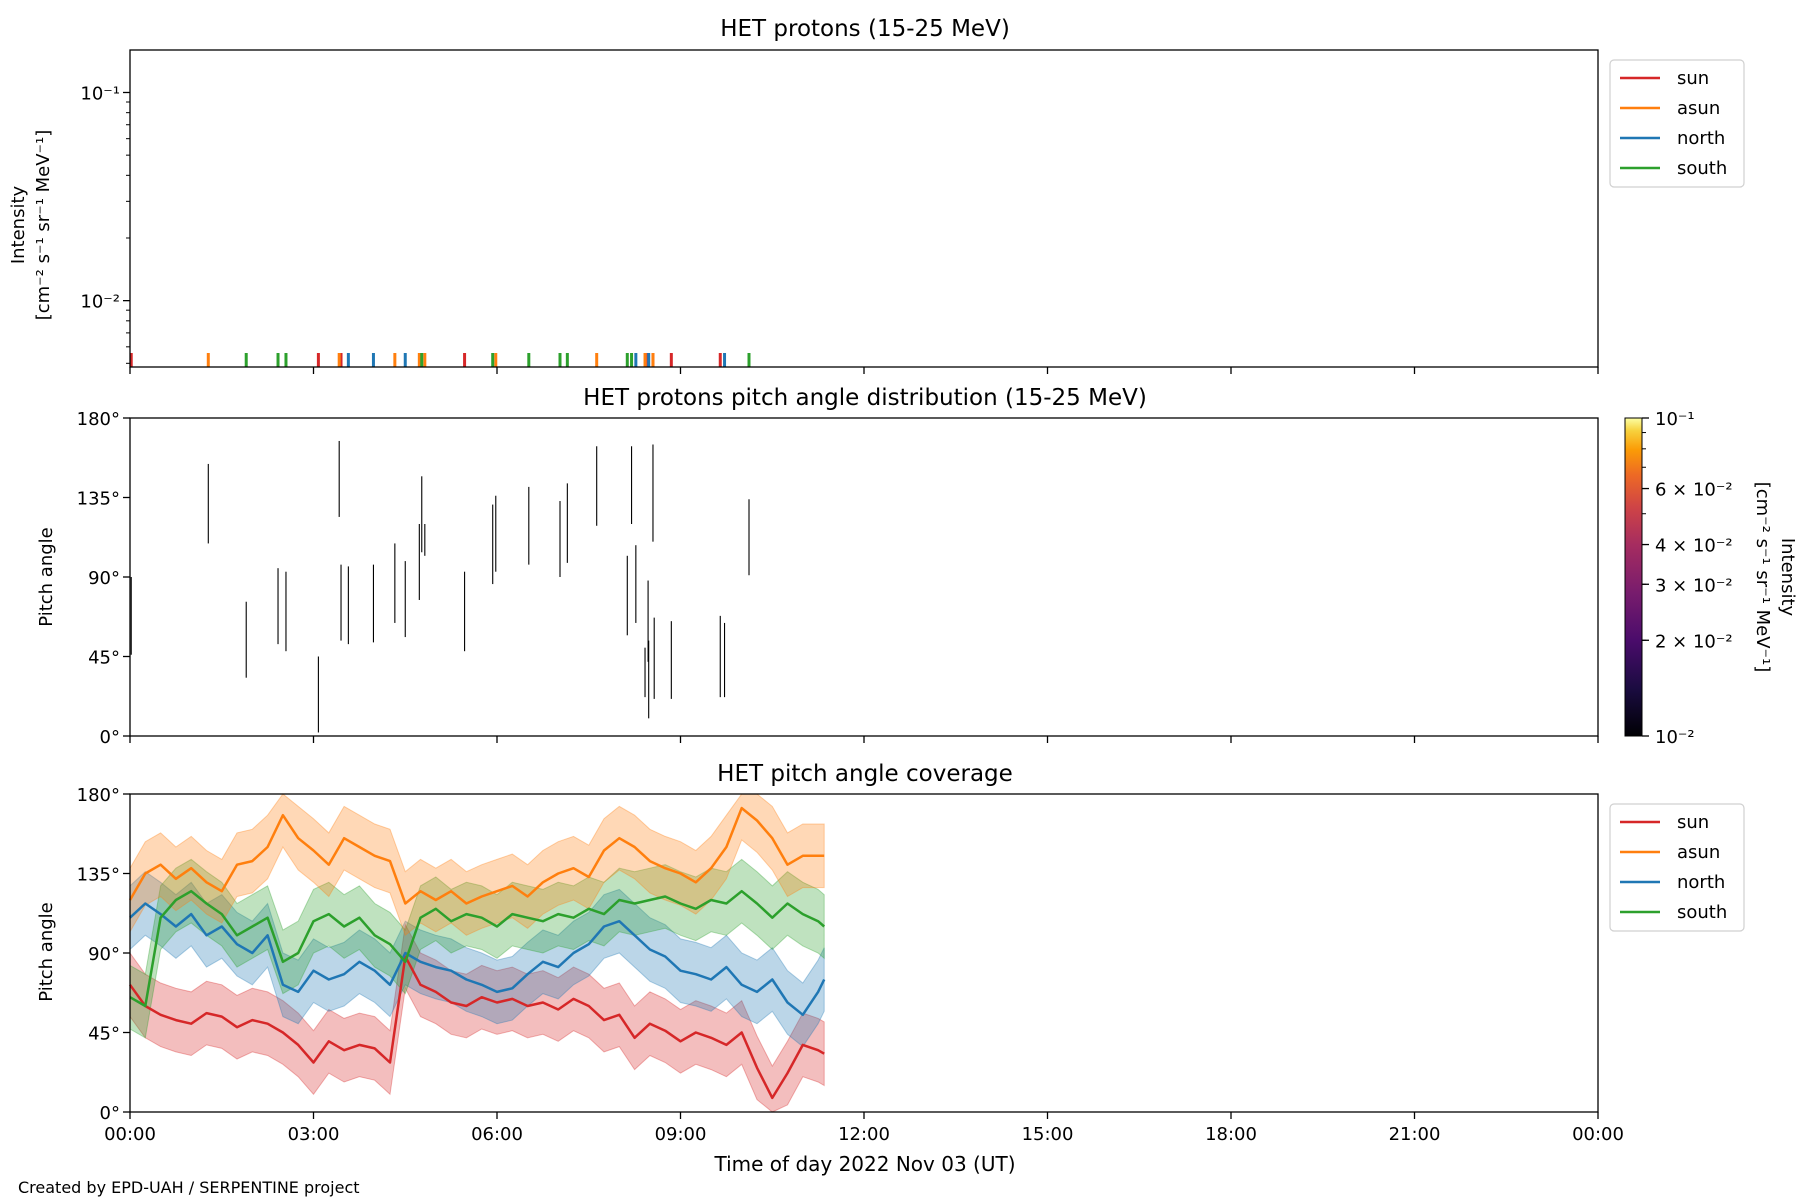  What do you see at coordinates (440, 586) in the screenshot?
I see `panel-2-segments` at bounding box center [440, 586].